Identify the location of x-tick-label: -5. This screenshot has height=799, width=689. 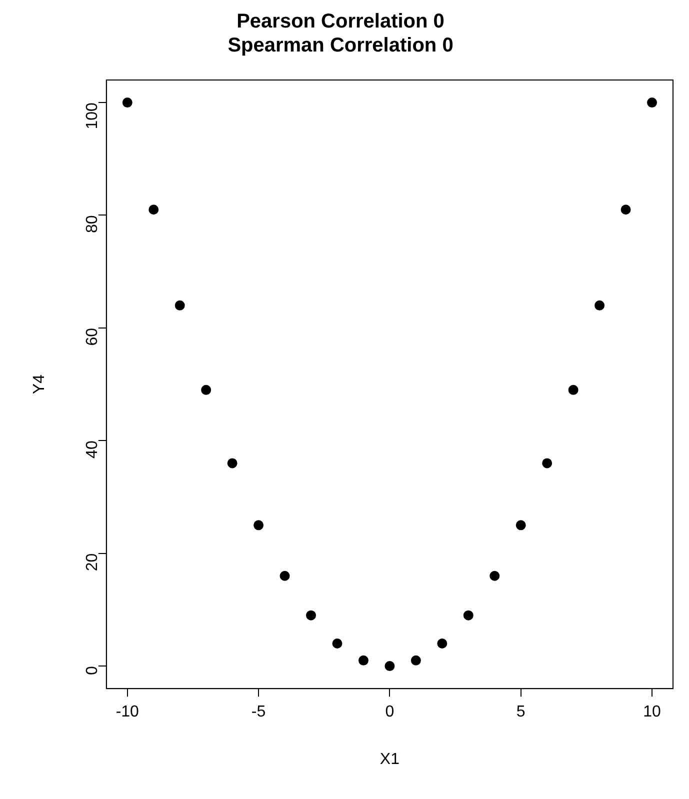
(258, 712).